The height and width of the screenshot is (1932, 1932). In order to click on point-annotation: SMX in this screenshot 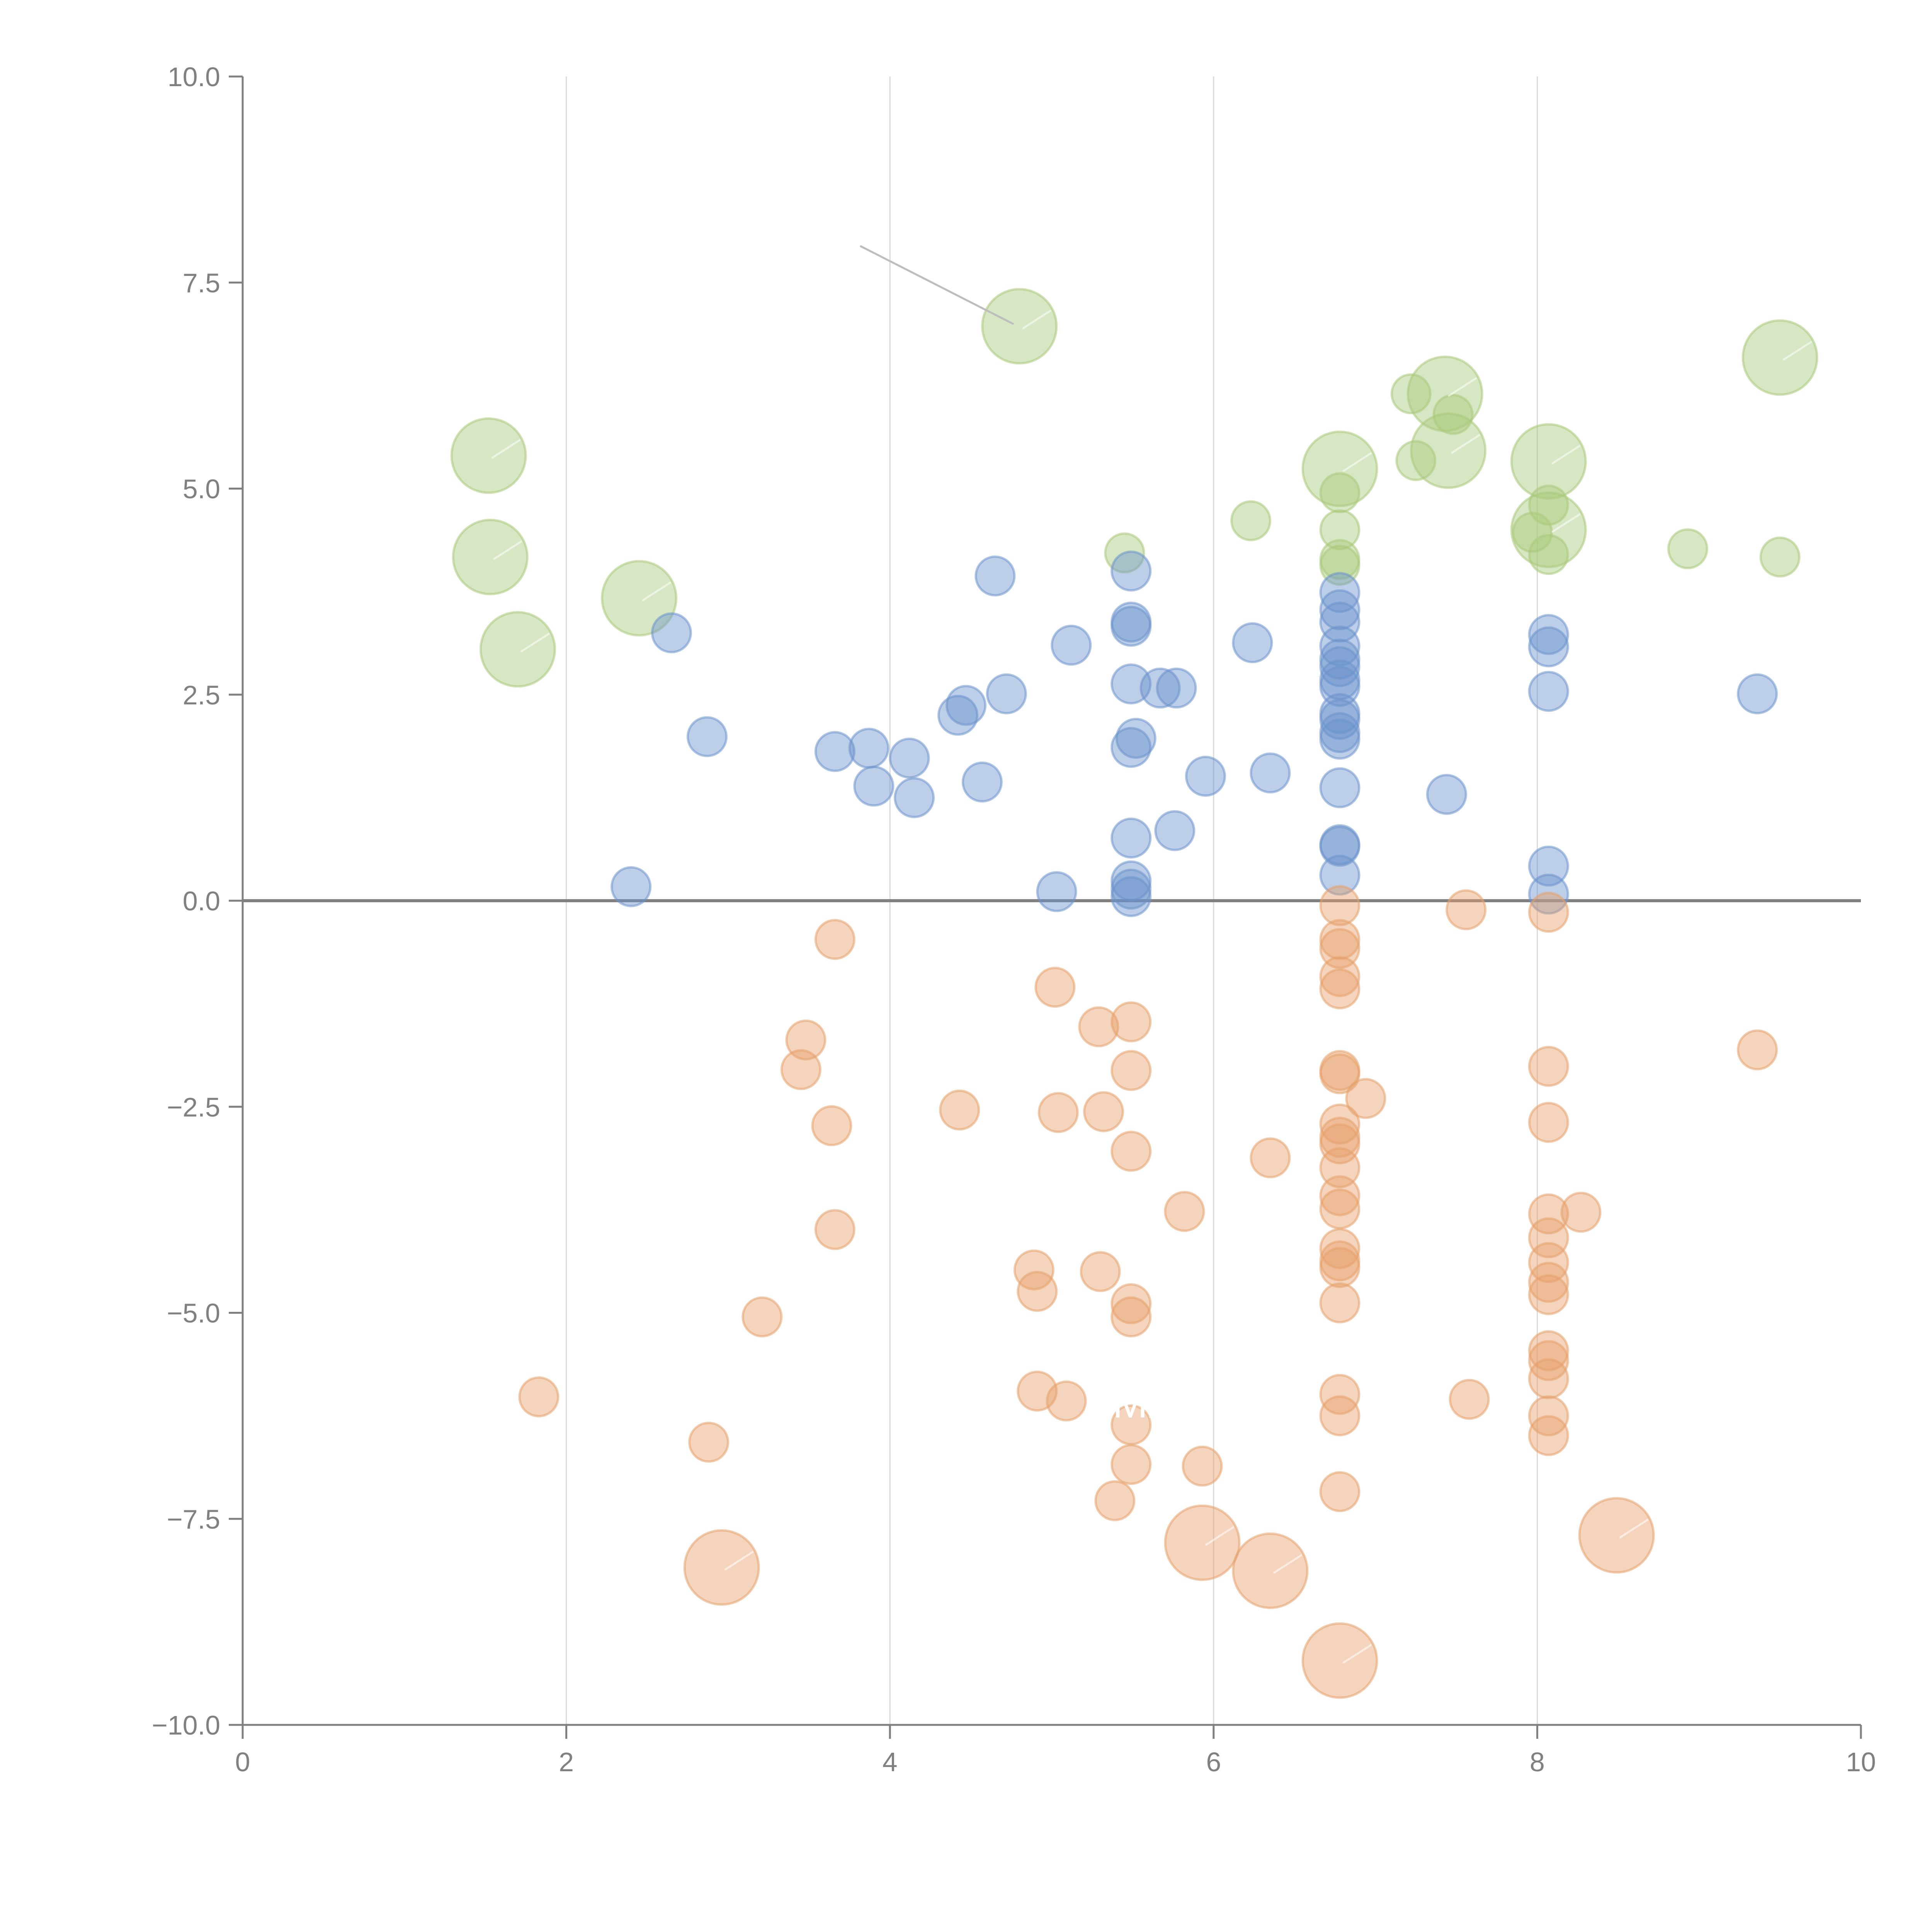, I will do `click(1130, 1403)`.